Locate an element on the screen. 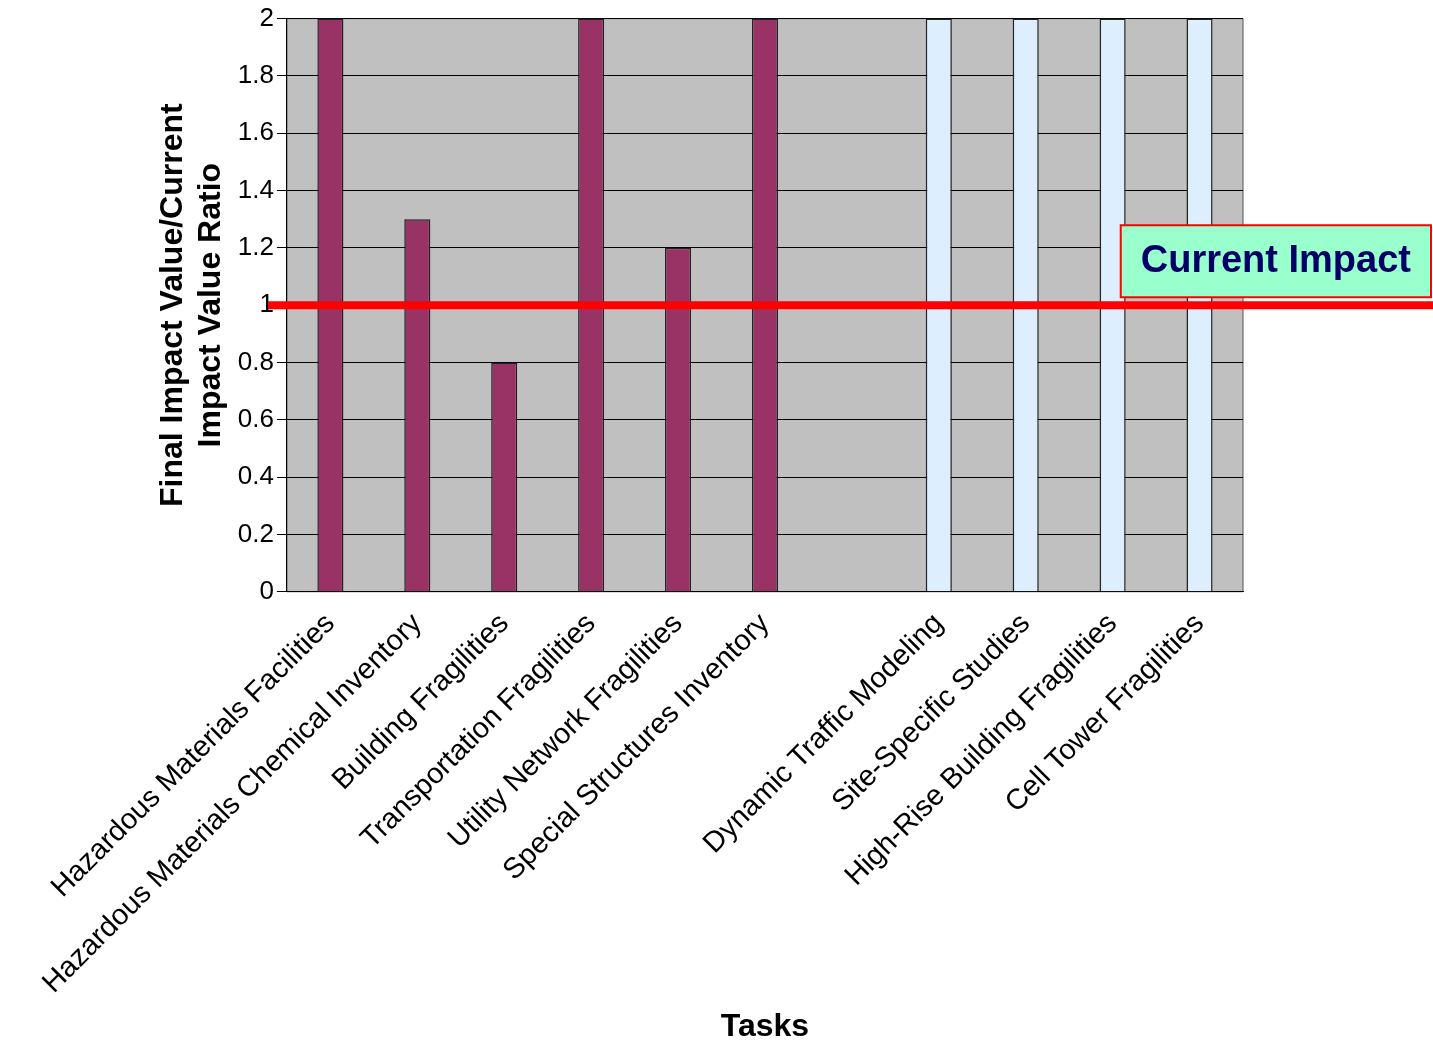 This screenshot has width=1433, height=1050. y-tick-label: 0.2 is located at coordinates (255, 532).